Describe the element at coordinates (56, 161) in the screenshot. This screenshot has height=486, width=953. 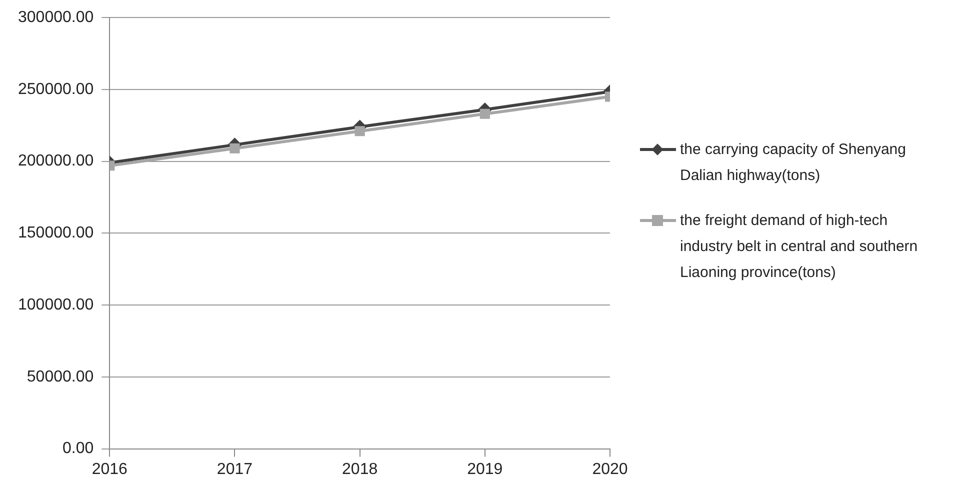
I see `y-tick-label: 200000.00` at that location.